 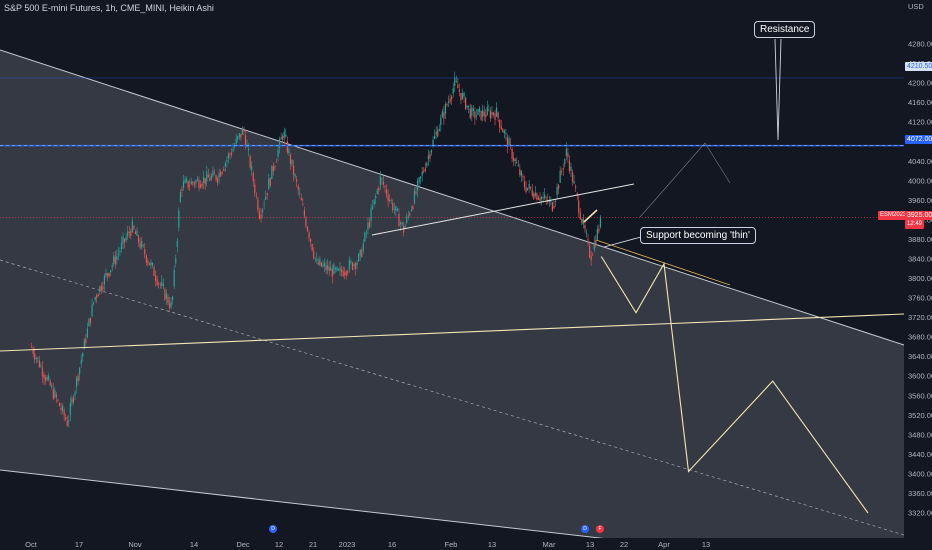 What do you see at coordinates (492, 544) in the screenshot?
I see `x-tick-label: 13` at bounding box center [492, 544].